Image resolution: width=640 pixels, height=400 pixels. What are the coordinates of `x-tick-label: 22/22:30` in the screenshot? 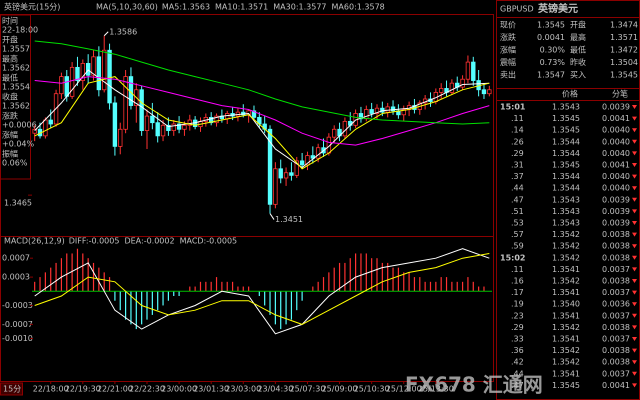 It's located at (147, 389).